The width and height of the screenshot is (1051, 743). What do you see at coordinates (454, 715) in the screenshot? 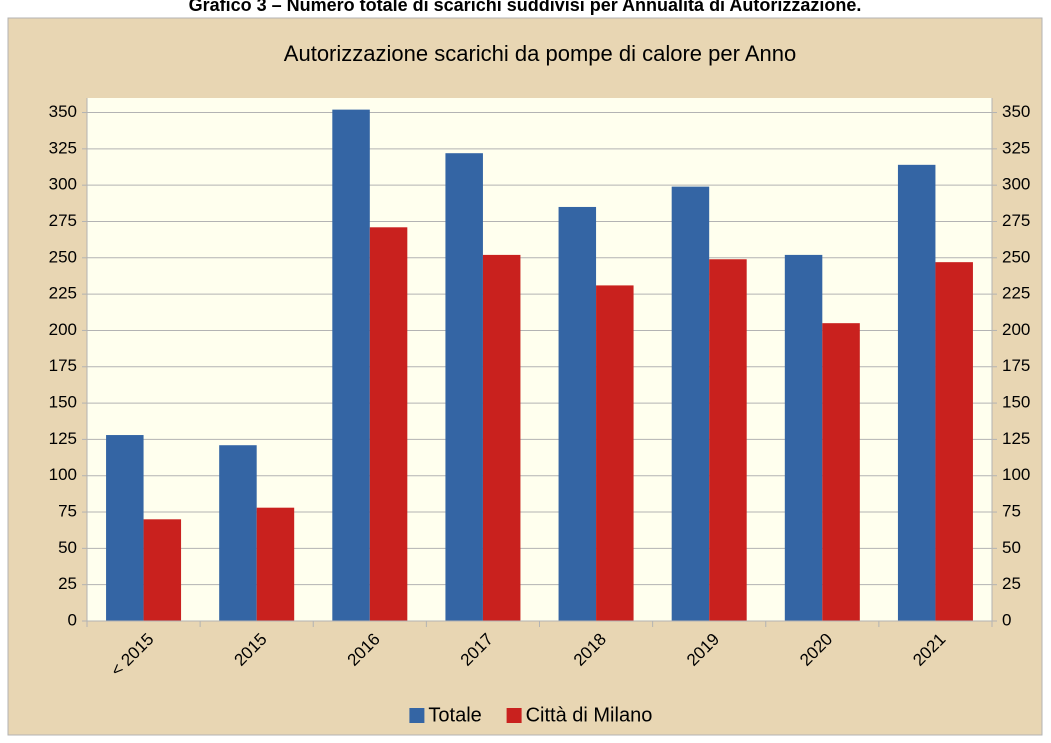
I see `legend-label: Totale` at bounding box center [454, 715].